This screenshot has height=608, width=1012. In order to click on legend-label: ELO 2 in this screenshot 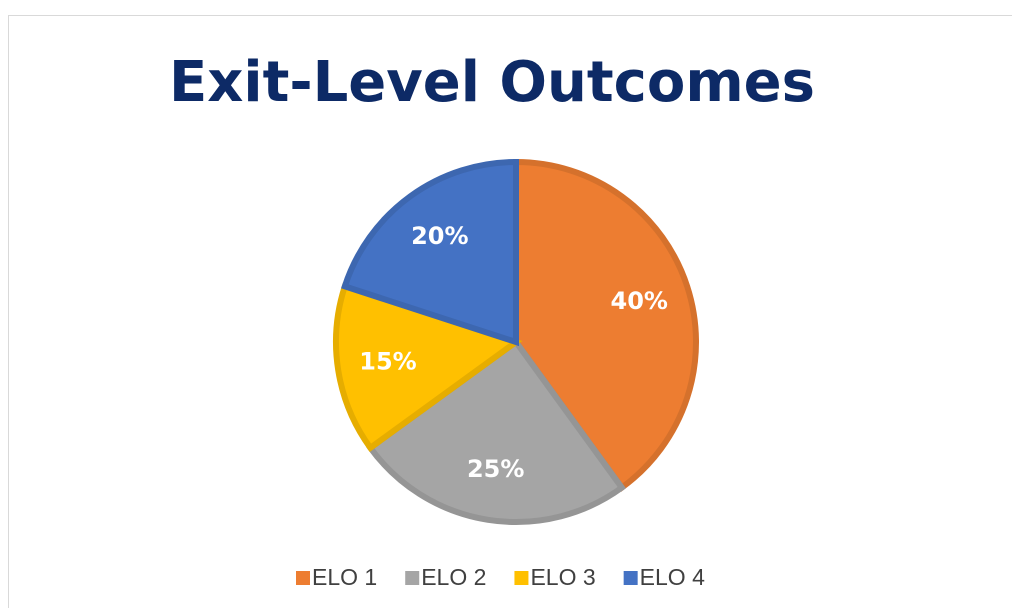, I will do `click(453, 577)`.